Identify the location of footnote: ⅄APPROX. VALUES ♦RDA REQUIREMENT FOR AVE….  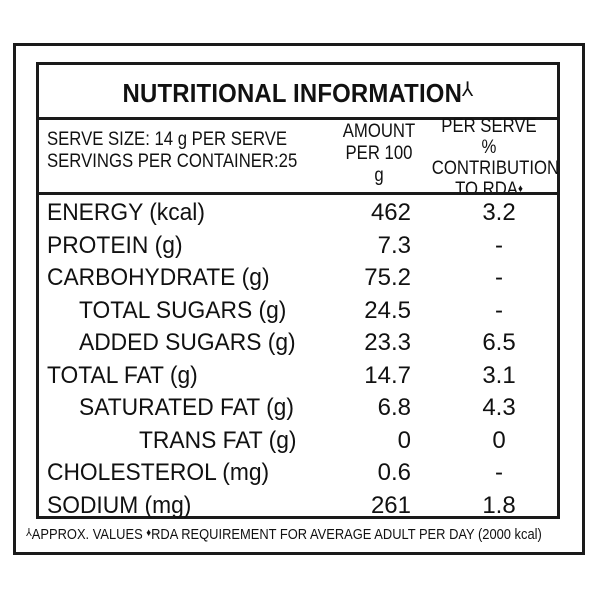
(284, 534).